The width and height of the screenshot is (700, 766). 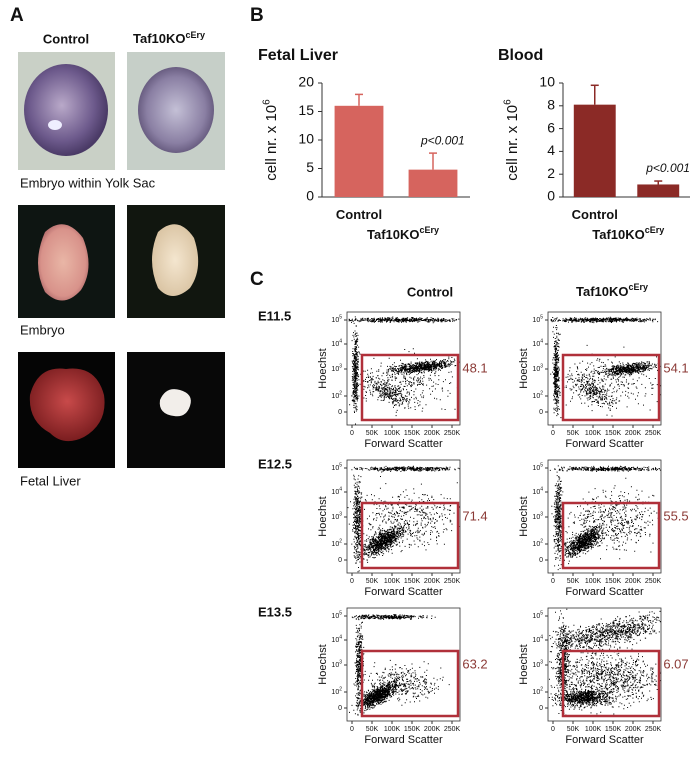 I want to click on gate-value: 71.4, so click(x=474, y=515).